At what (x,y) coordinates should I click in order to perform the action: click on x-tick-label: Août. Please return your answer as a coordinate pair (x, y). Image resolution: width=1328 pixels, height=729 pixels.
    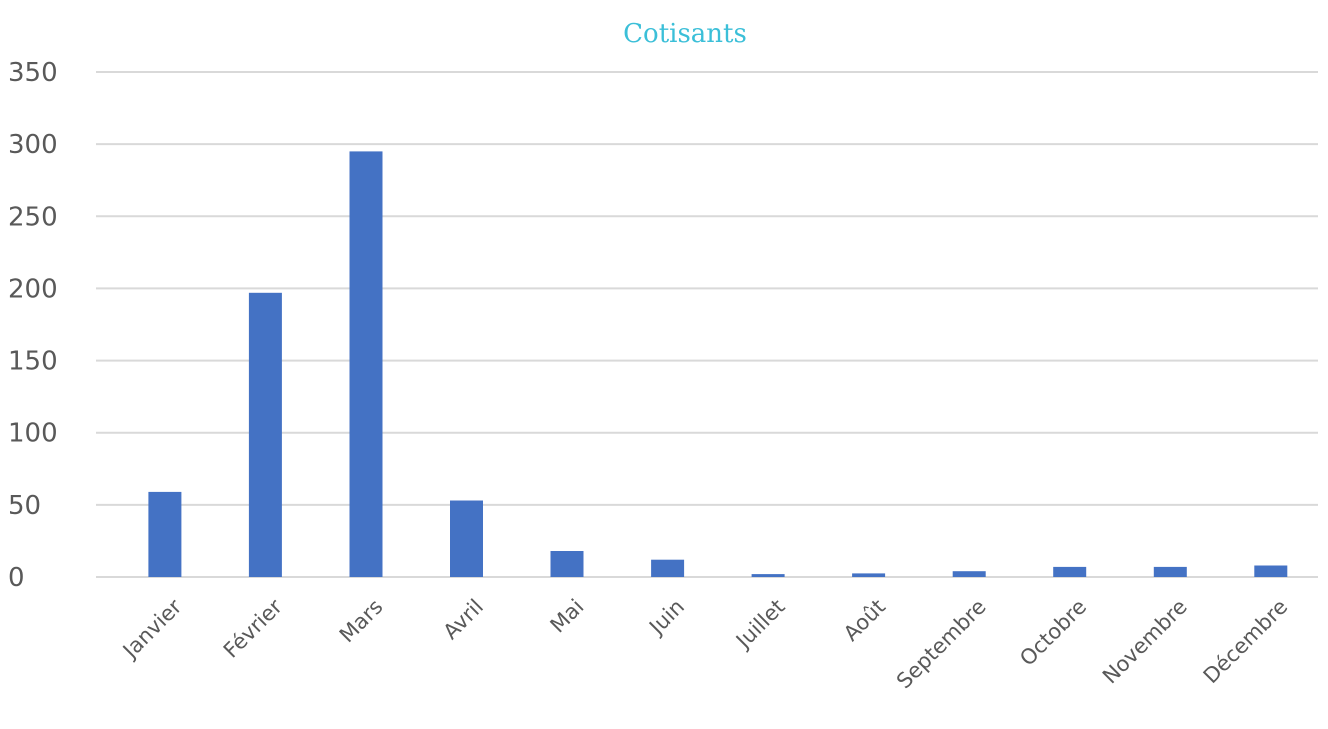
    Looking at the image, I should click on (864, 620).